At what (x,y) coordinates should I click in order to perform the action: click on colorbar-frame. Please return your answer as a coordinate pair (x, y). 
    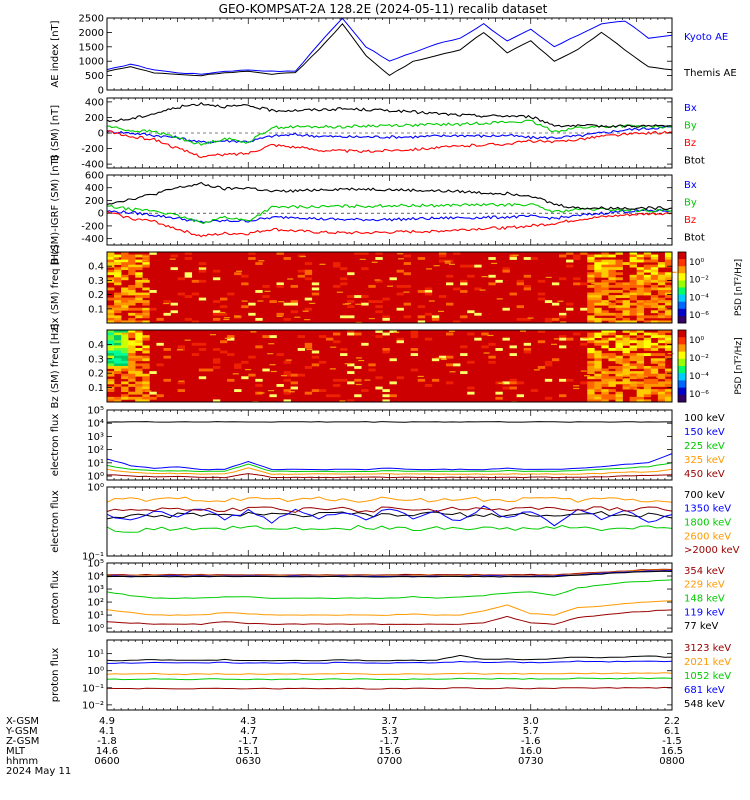
    Looking at the image, I should click on (682, 366).